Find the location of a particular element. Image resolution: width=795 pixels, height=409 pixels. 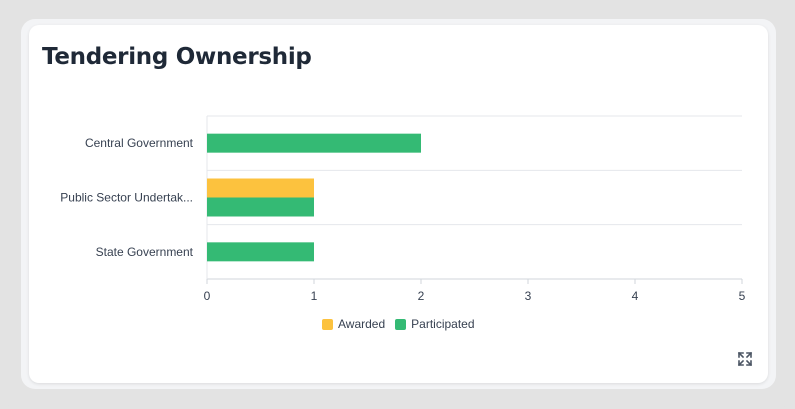

x-tick-label: 1 is located at coordinates (314, 296).